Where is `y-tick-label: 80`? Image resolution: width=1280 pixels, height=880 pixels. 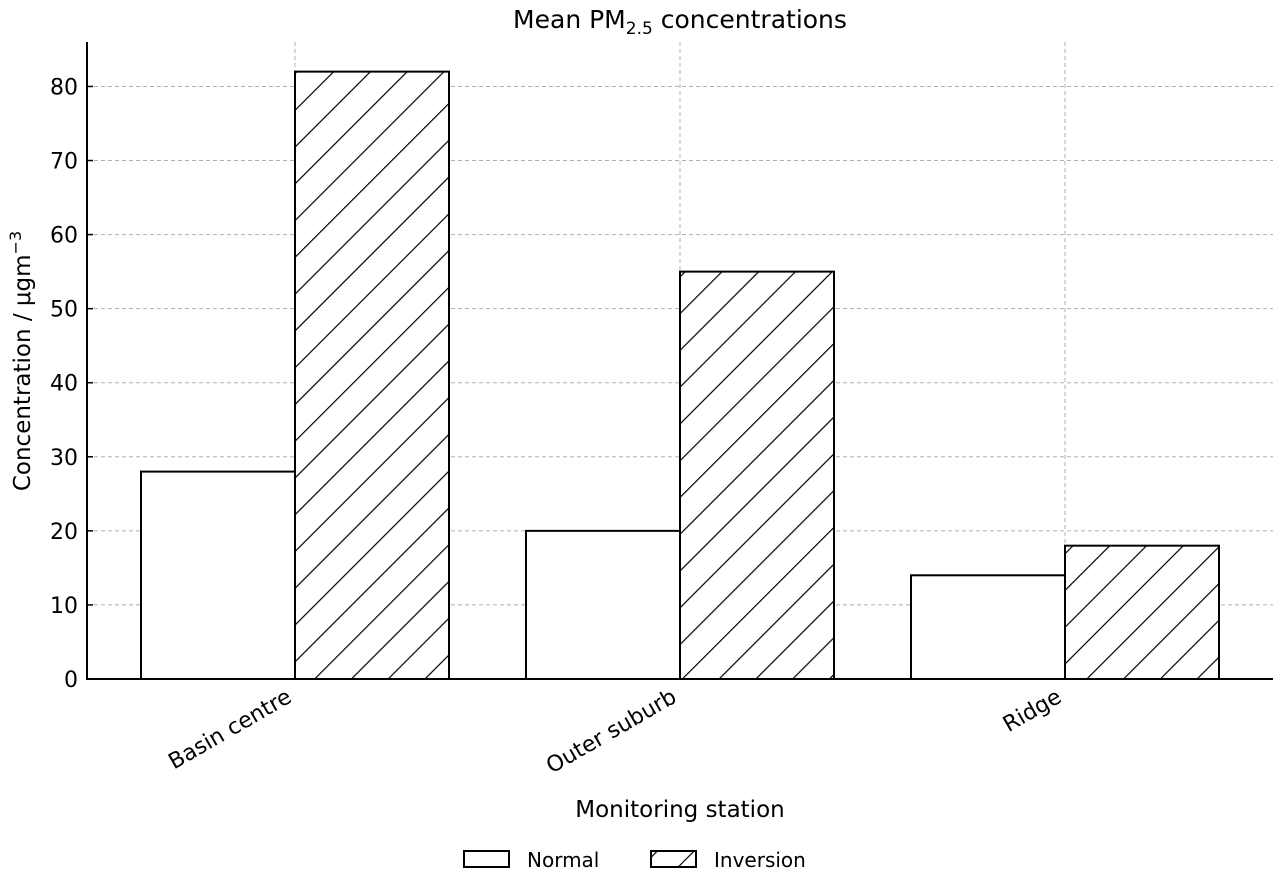 y-tick-label: 80 is located at coordinates (64, 87).